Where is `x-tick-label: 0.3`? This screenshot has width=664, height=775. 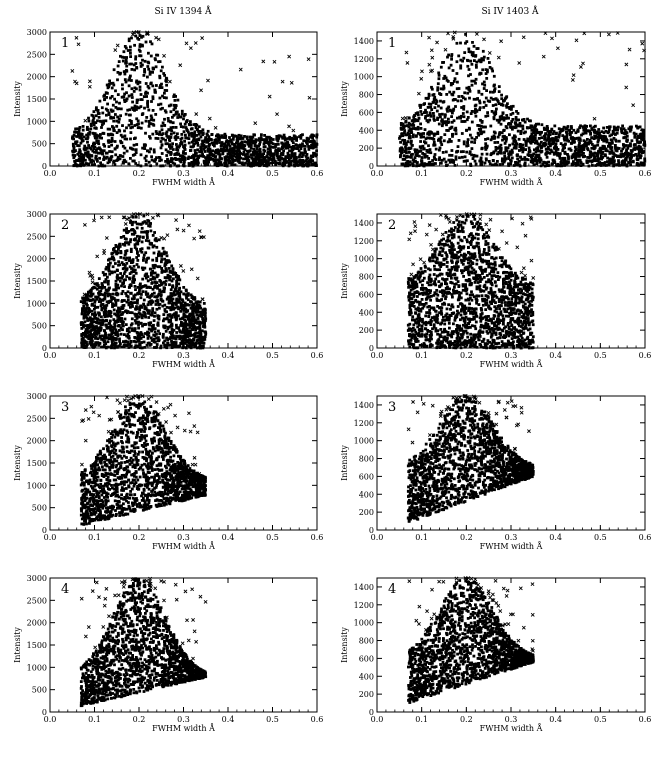 x-tick-label: 0.3 is located at coordinates (511, 173).